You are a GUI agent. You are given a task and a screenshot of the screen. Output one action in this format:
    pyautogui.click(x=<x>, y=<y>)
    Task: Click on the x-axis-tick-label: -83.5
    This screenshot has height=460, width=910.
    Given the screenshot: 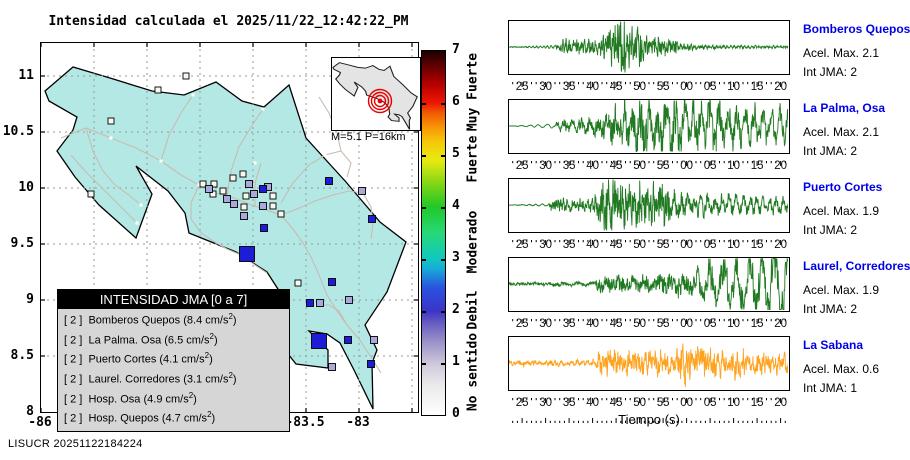 What is the action you would take?
    pyautogui.click(x=305, y=422)
    